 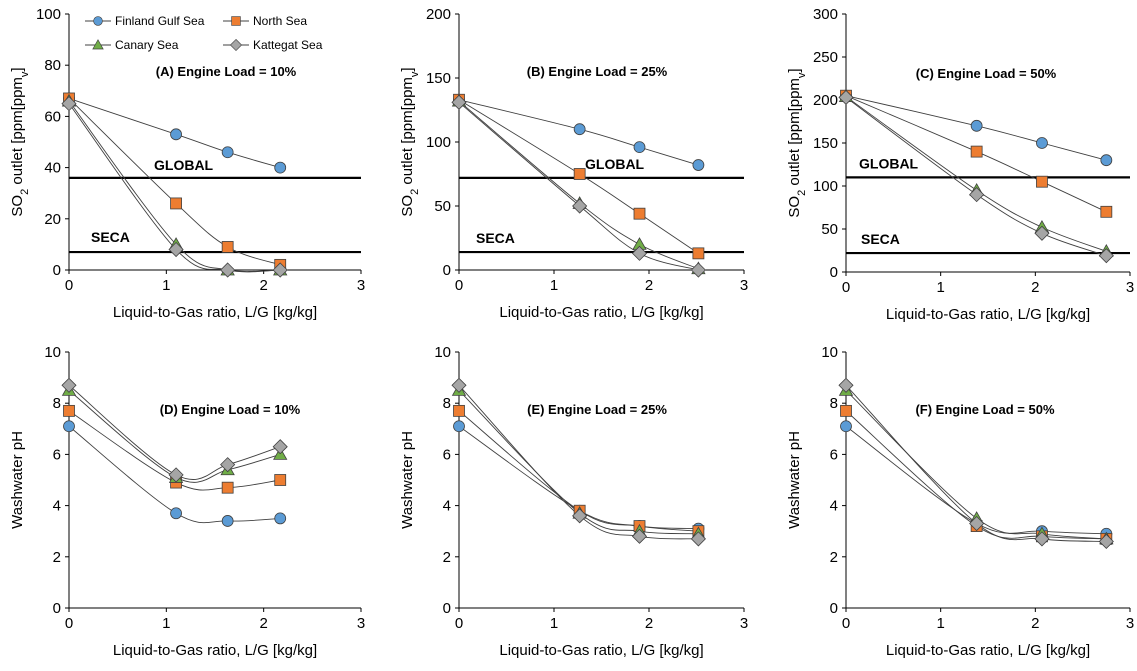 What do you see at coordinates (160, 21) in the screenshot?
I see `legend-label: Finland Gulf Sea` at bounding box center [160, 21].